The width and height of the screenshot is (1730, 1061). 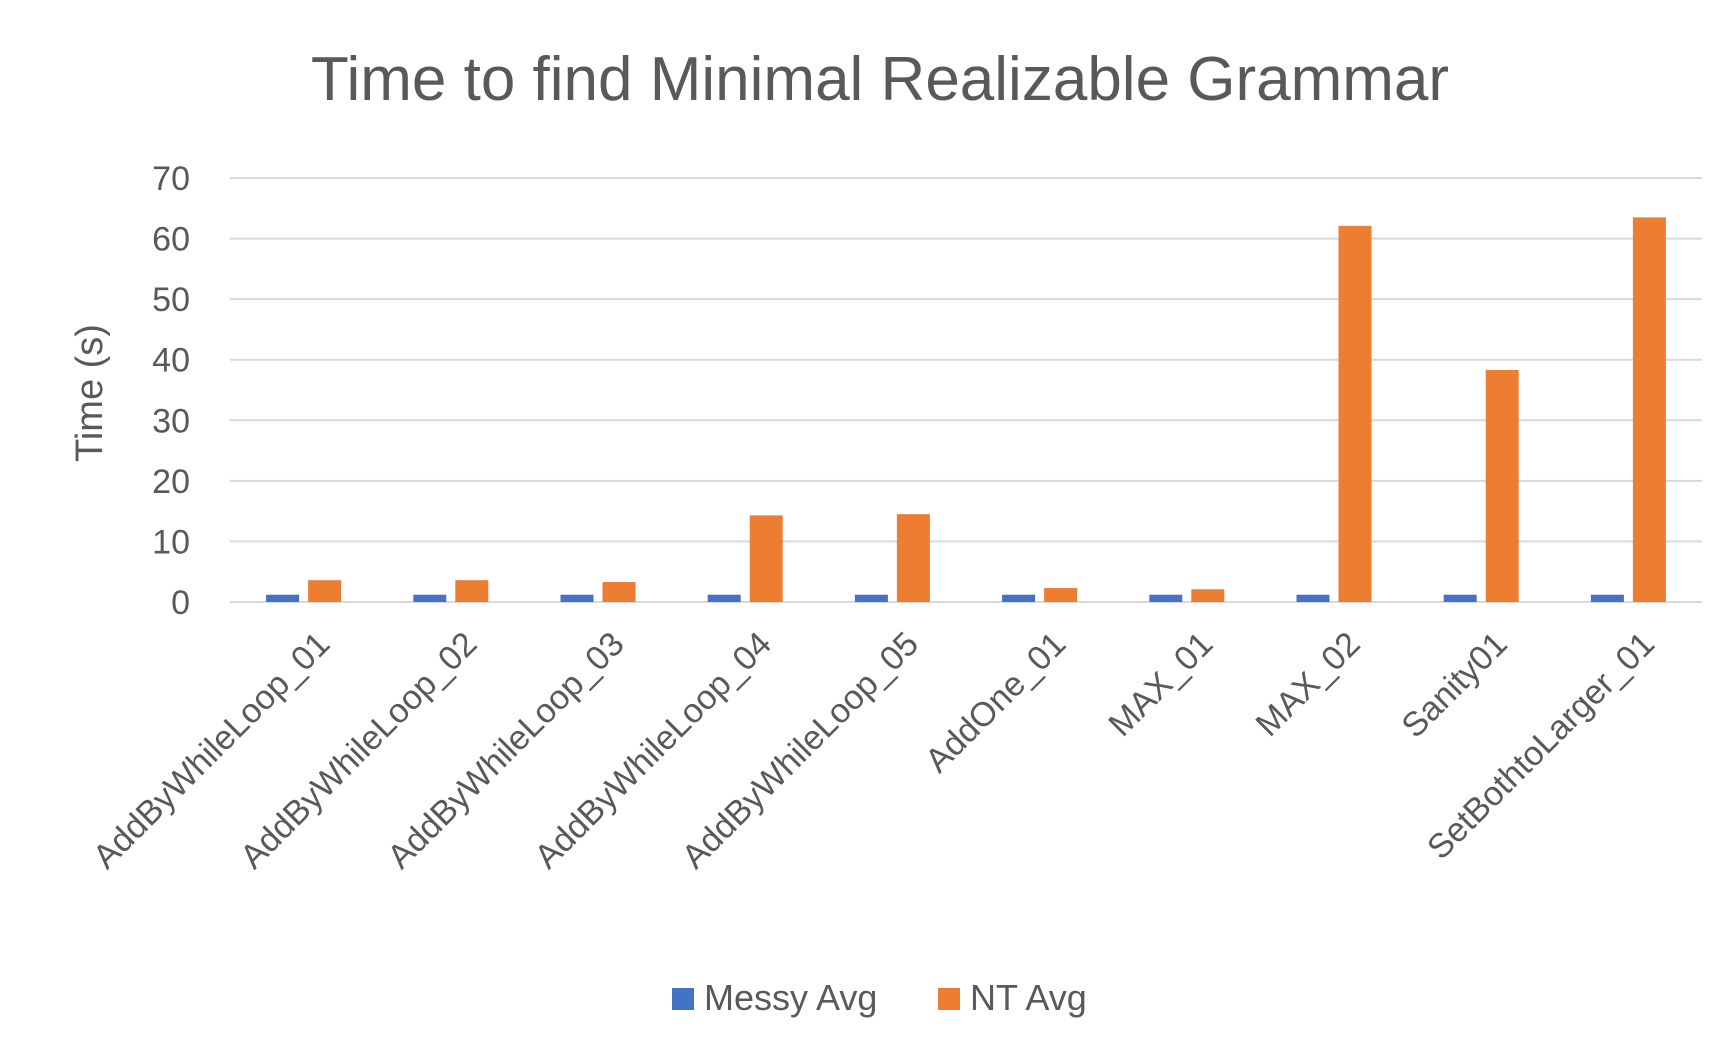 I want to click on legend-label-nt-avg: NT Avg, so click(x=1028, y=997).